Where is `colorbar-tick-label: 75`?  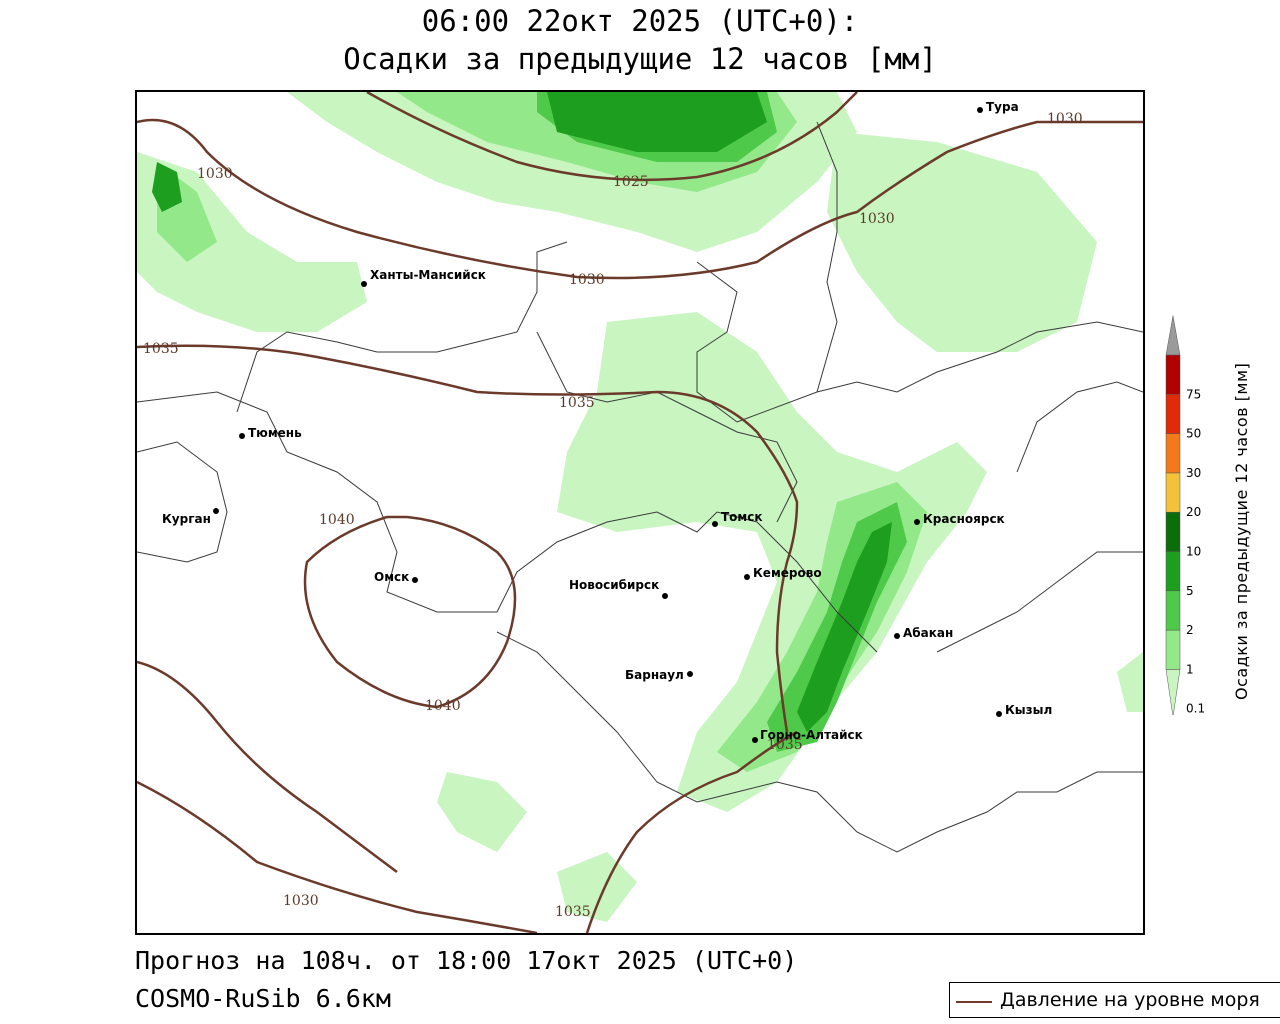 colorbar-tick-label: 75 is located at coordinates (1193, 394).